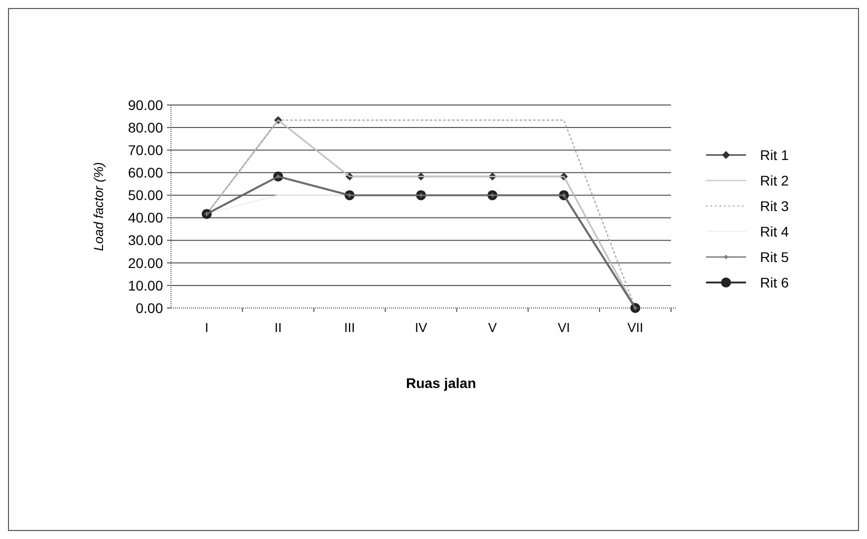 The image size is (867, 539). I want to click on y-tick-label: 70.00, so click(146, 150).